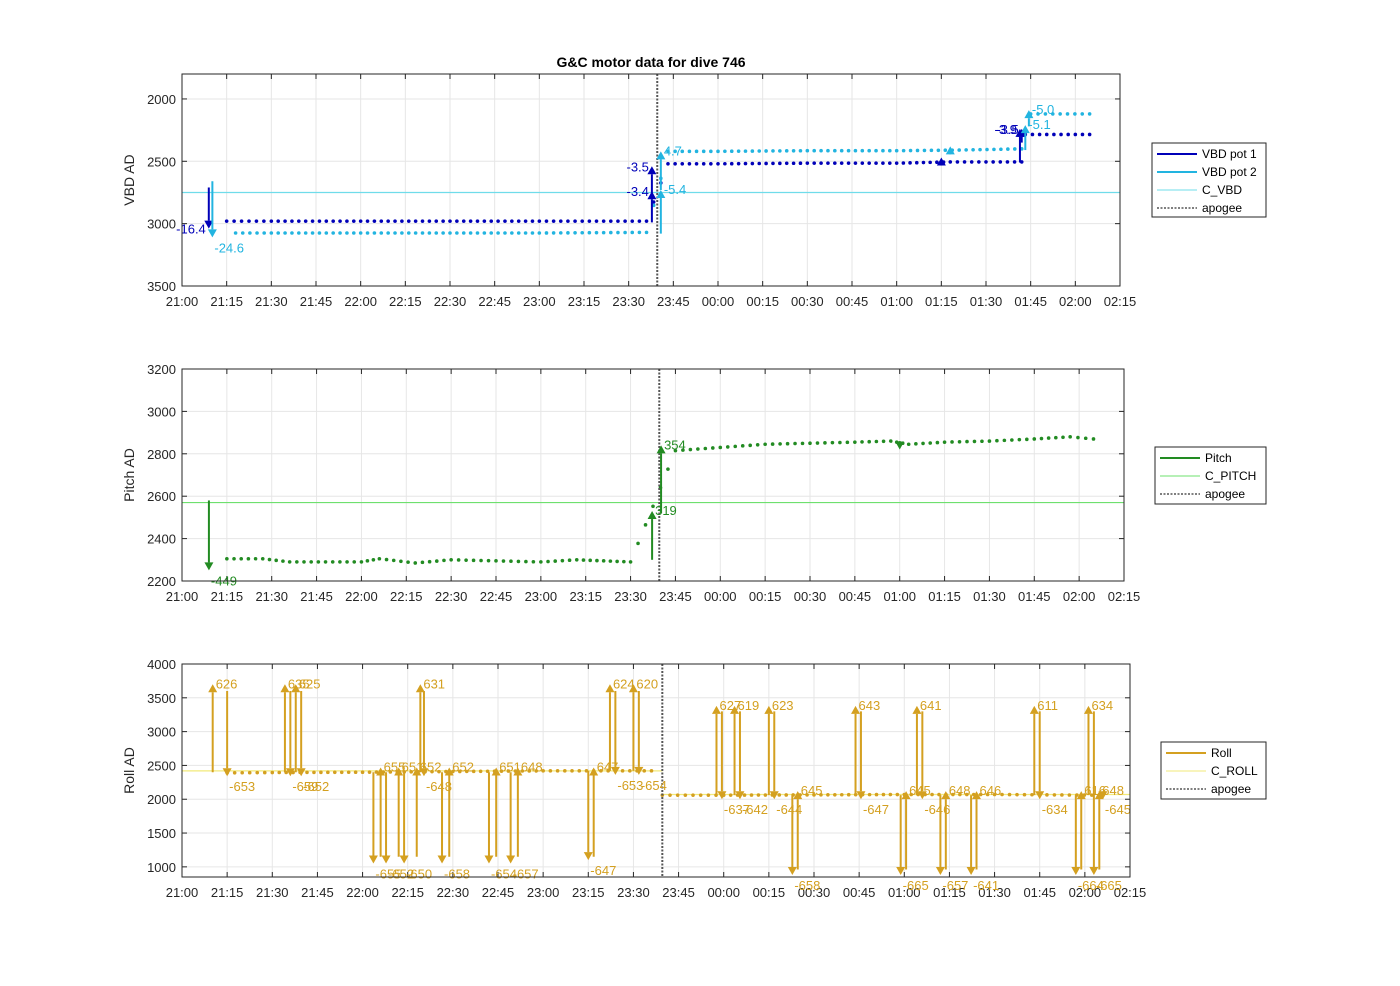 This screenshot has width=1400, height=986. I want to click on arrow-label: -665, so click(1109, 885).